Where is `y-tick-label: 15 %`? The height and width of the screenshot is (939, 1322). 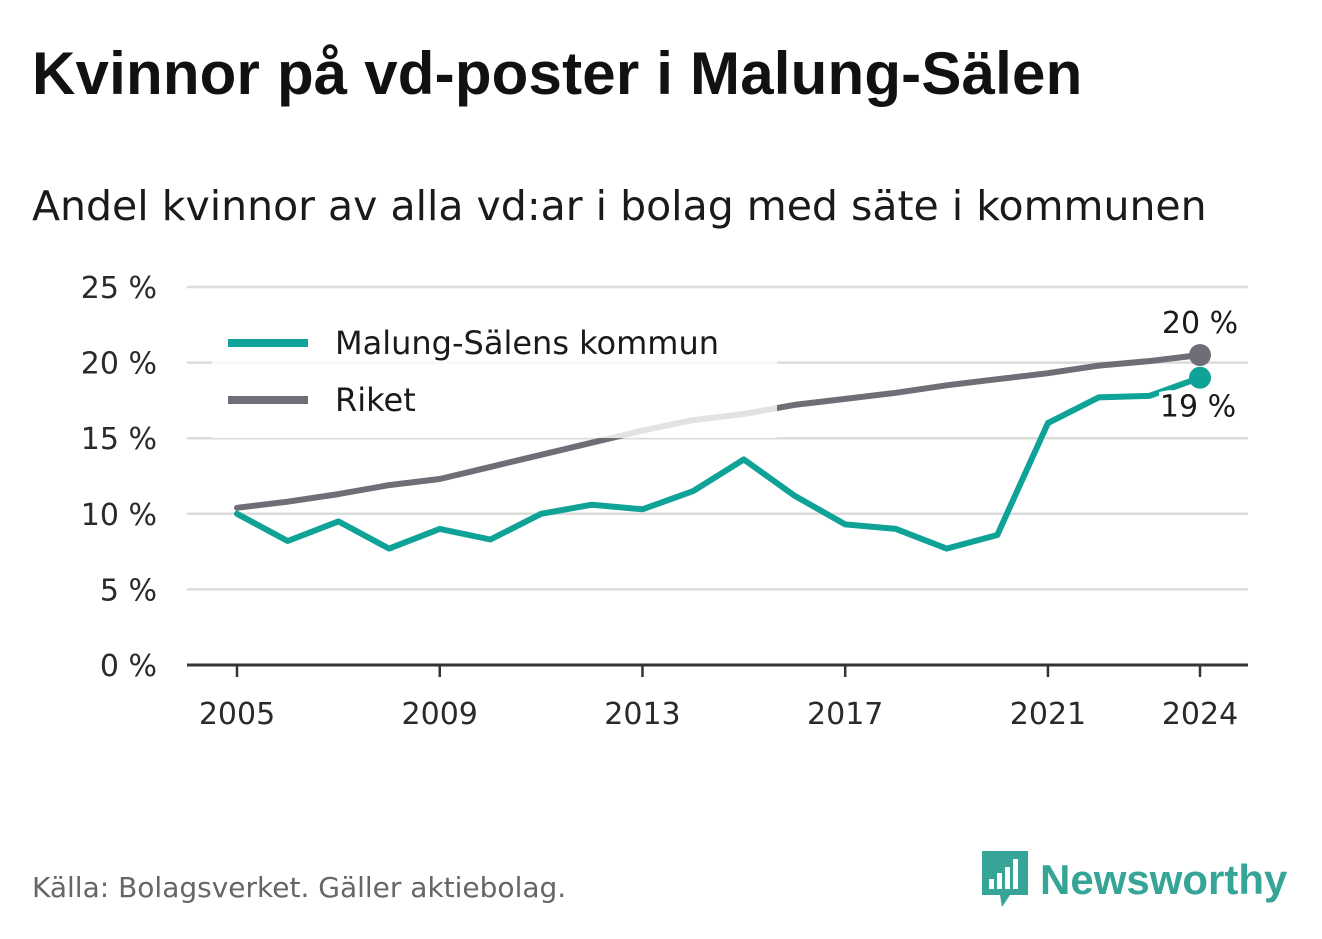
y-tick-label: 15 % is located at coordinates (119, 439).